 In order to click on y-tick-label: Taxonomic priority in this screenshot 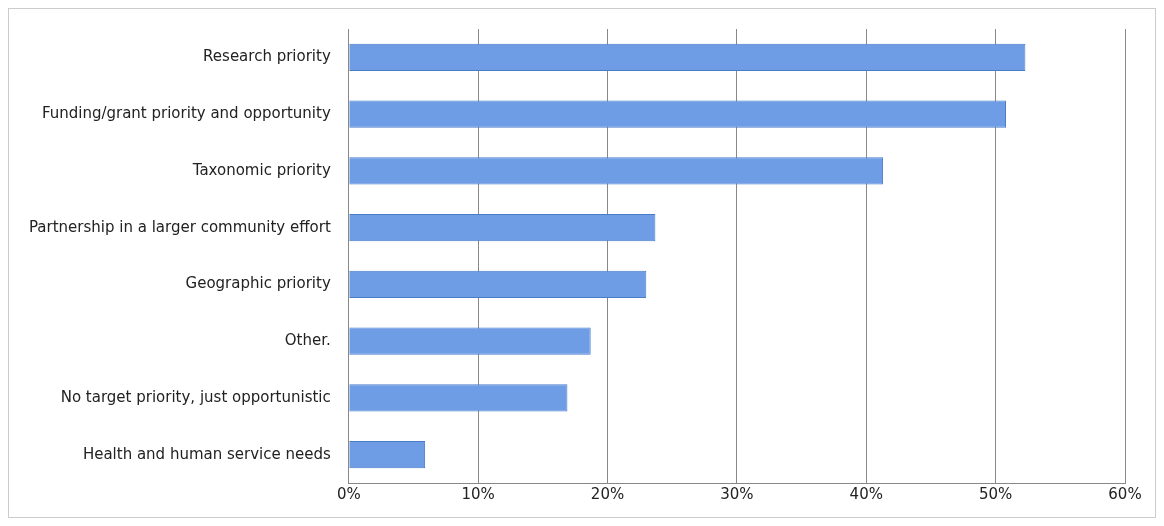, I will do `click(261, 169)`.